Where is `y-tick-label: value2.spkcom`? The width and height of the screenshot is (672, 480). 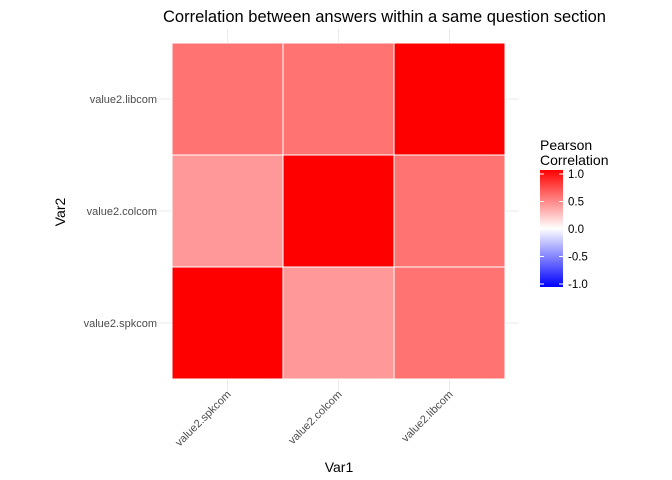 y-tick-label: value2.spkcom is located at coordinates (120, 324).